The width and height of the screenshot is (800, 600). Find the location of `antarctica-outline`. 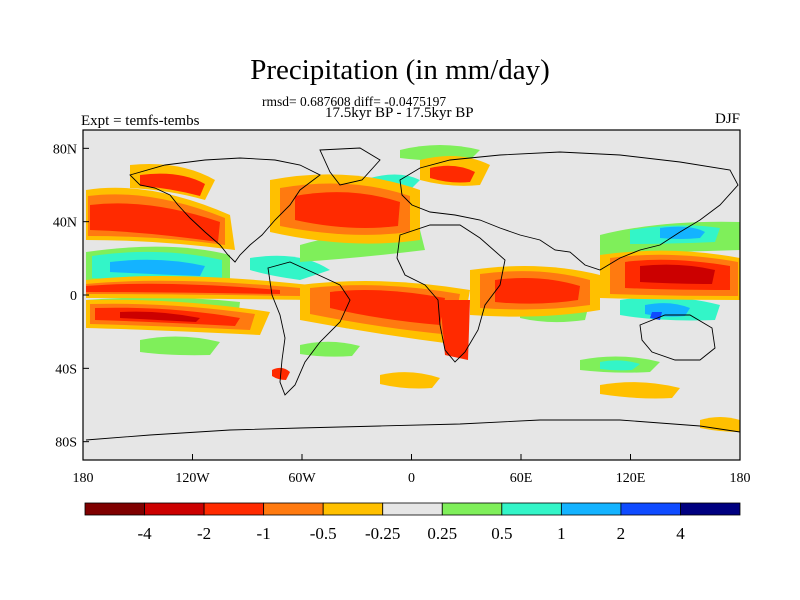

antarctica-outline is located at coordinates (412, 430).